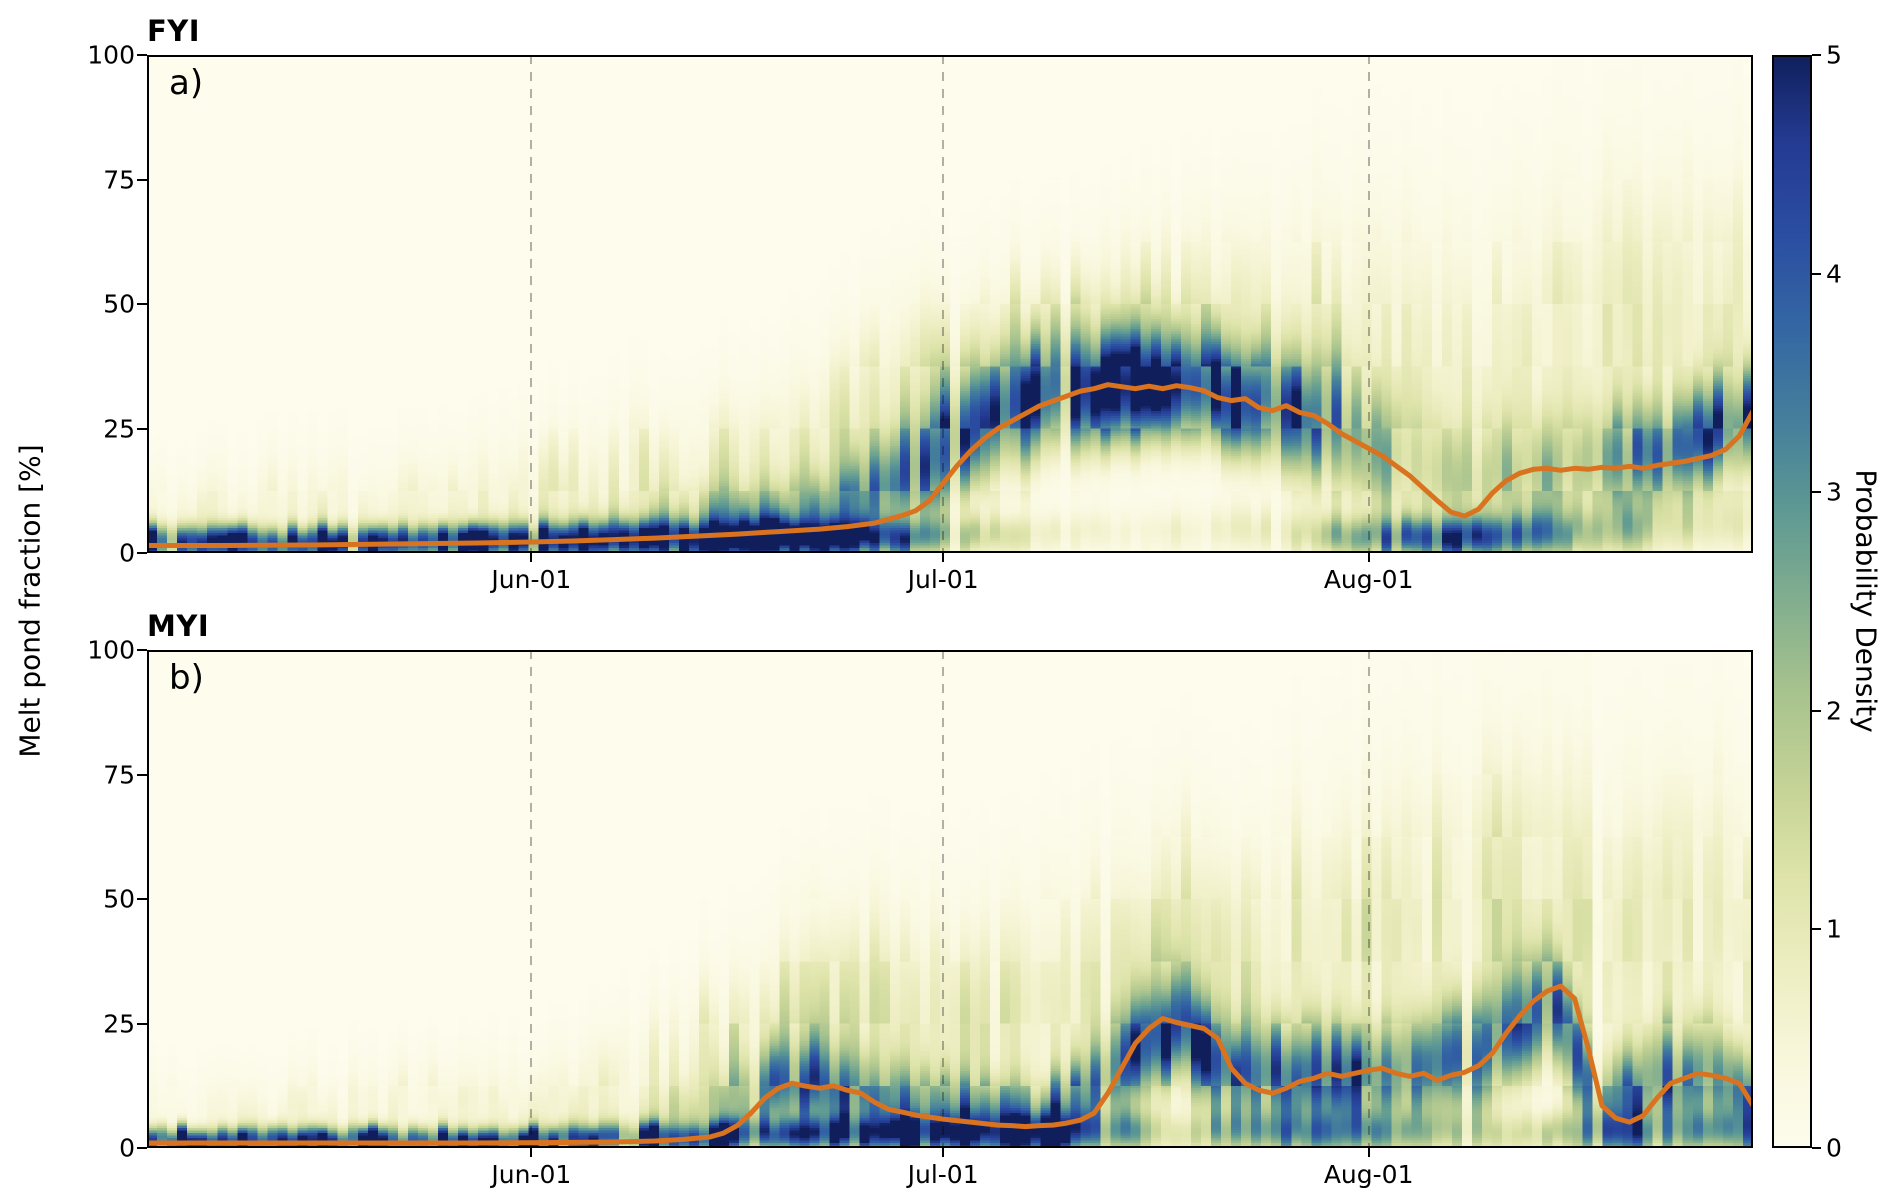 The image size is (1892, 1196). What do you see at coordinates (1834, 711) in the screenshot?
I see `colorbar-tick-label: 2` at bounding box center [1834, 711].